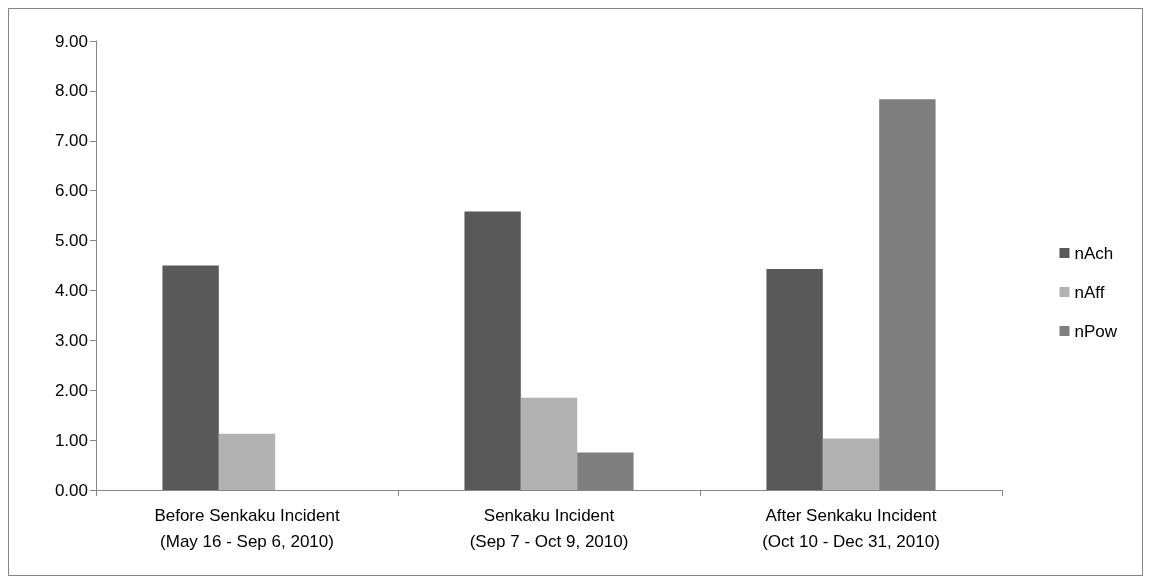  Describe the element at coordinates (1089, 292) in the screenshot. I see `legend-label: nAff` at that location.